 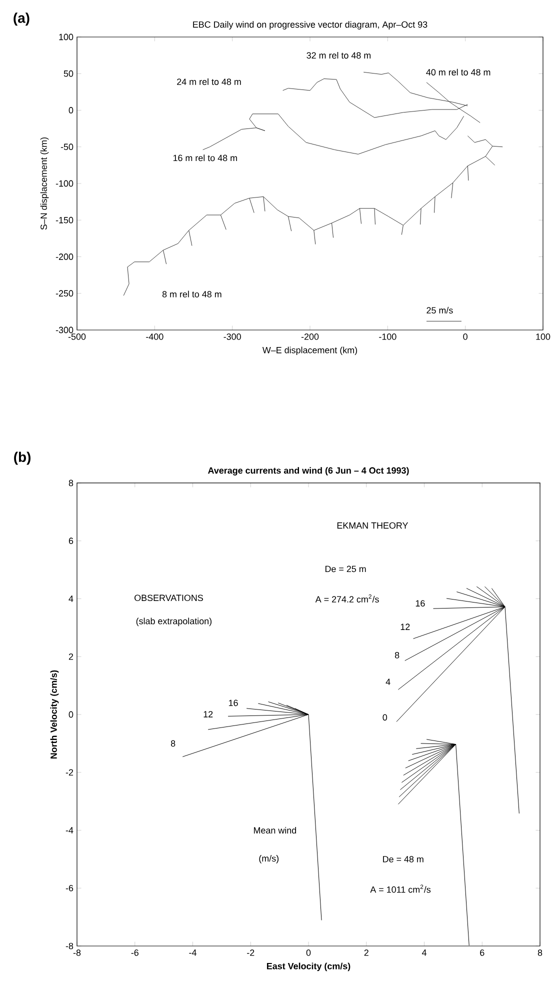 I want to click on annotation: EKMAN THEORY, so click(x=372, y=525).